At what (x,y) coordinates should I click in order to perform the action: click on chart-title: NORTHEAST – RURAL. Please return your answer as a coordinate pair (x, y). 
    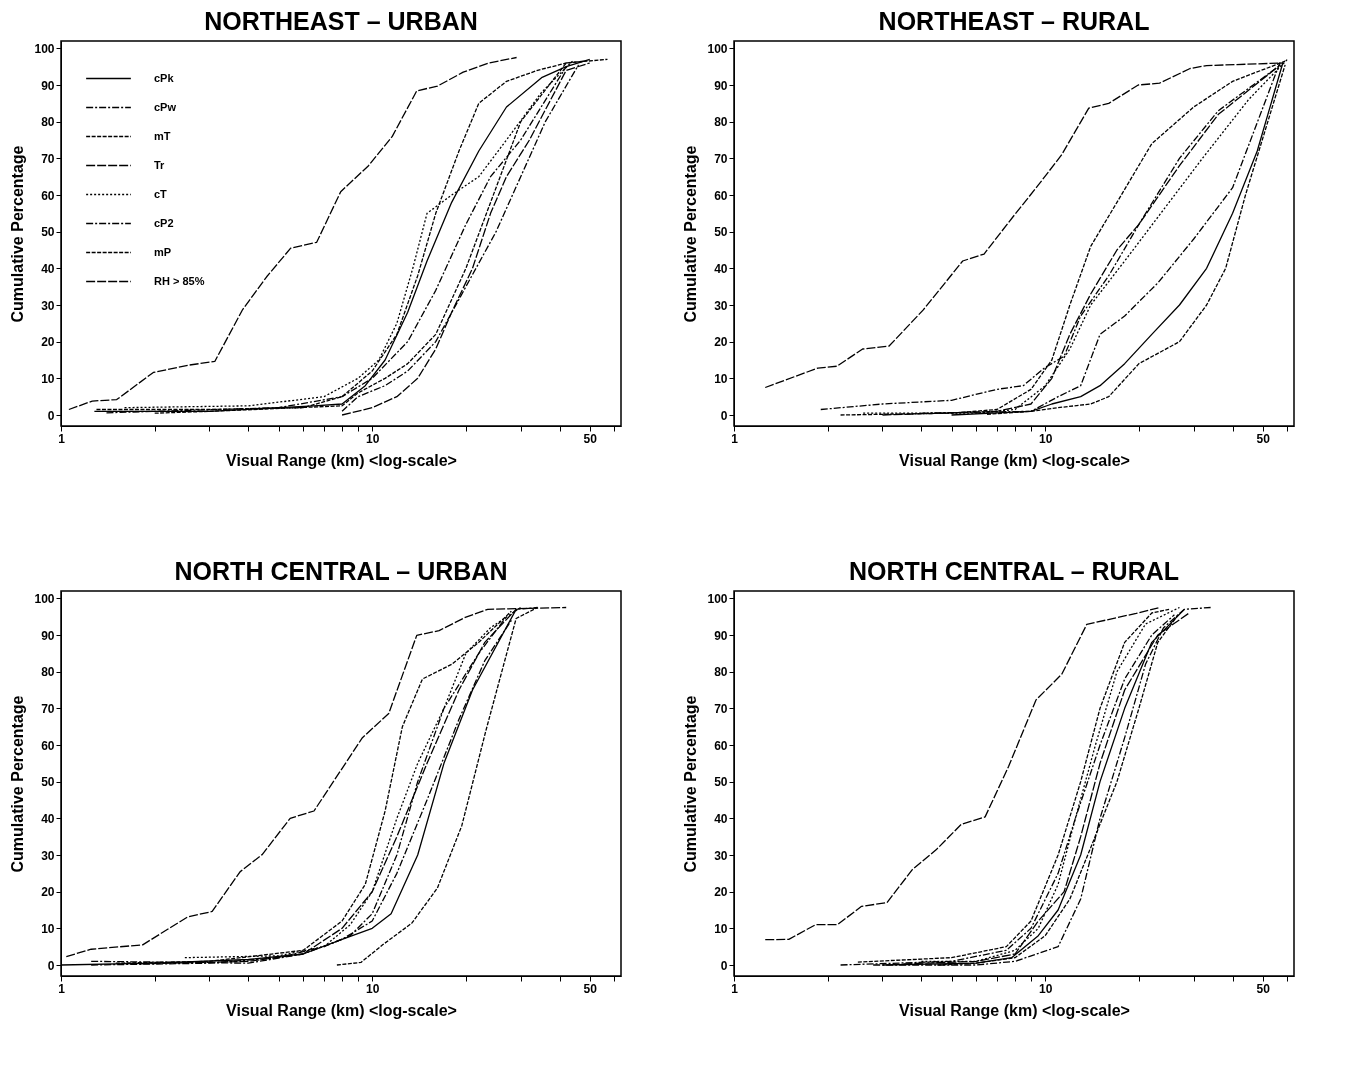
    Looking at the image, I should click on (1014, 21).